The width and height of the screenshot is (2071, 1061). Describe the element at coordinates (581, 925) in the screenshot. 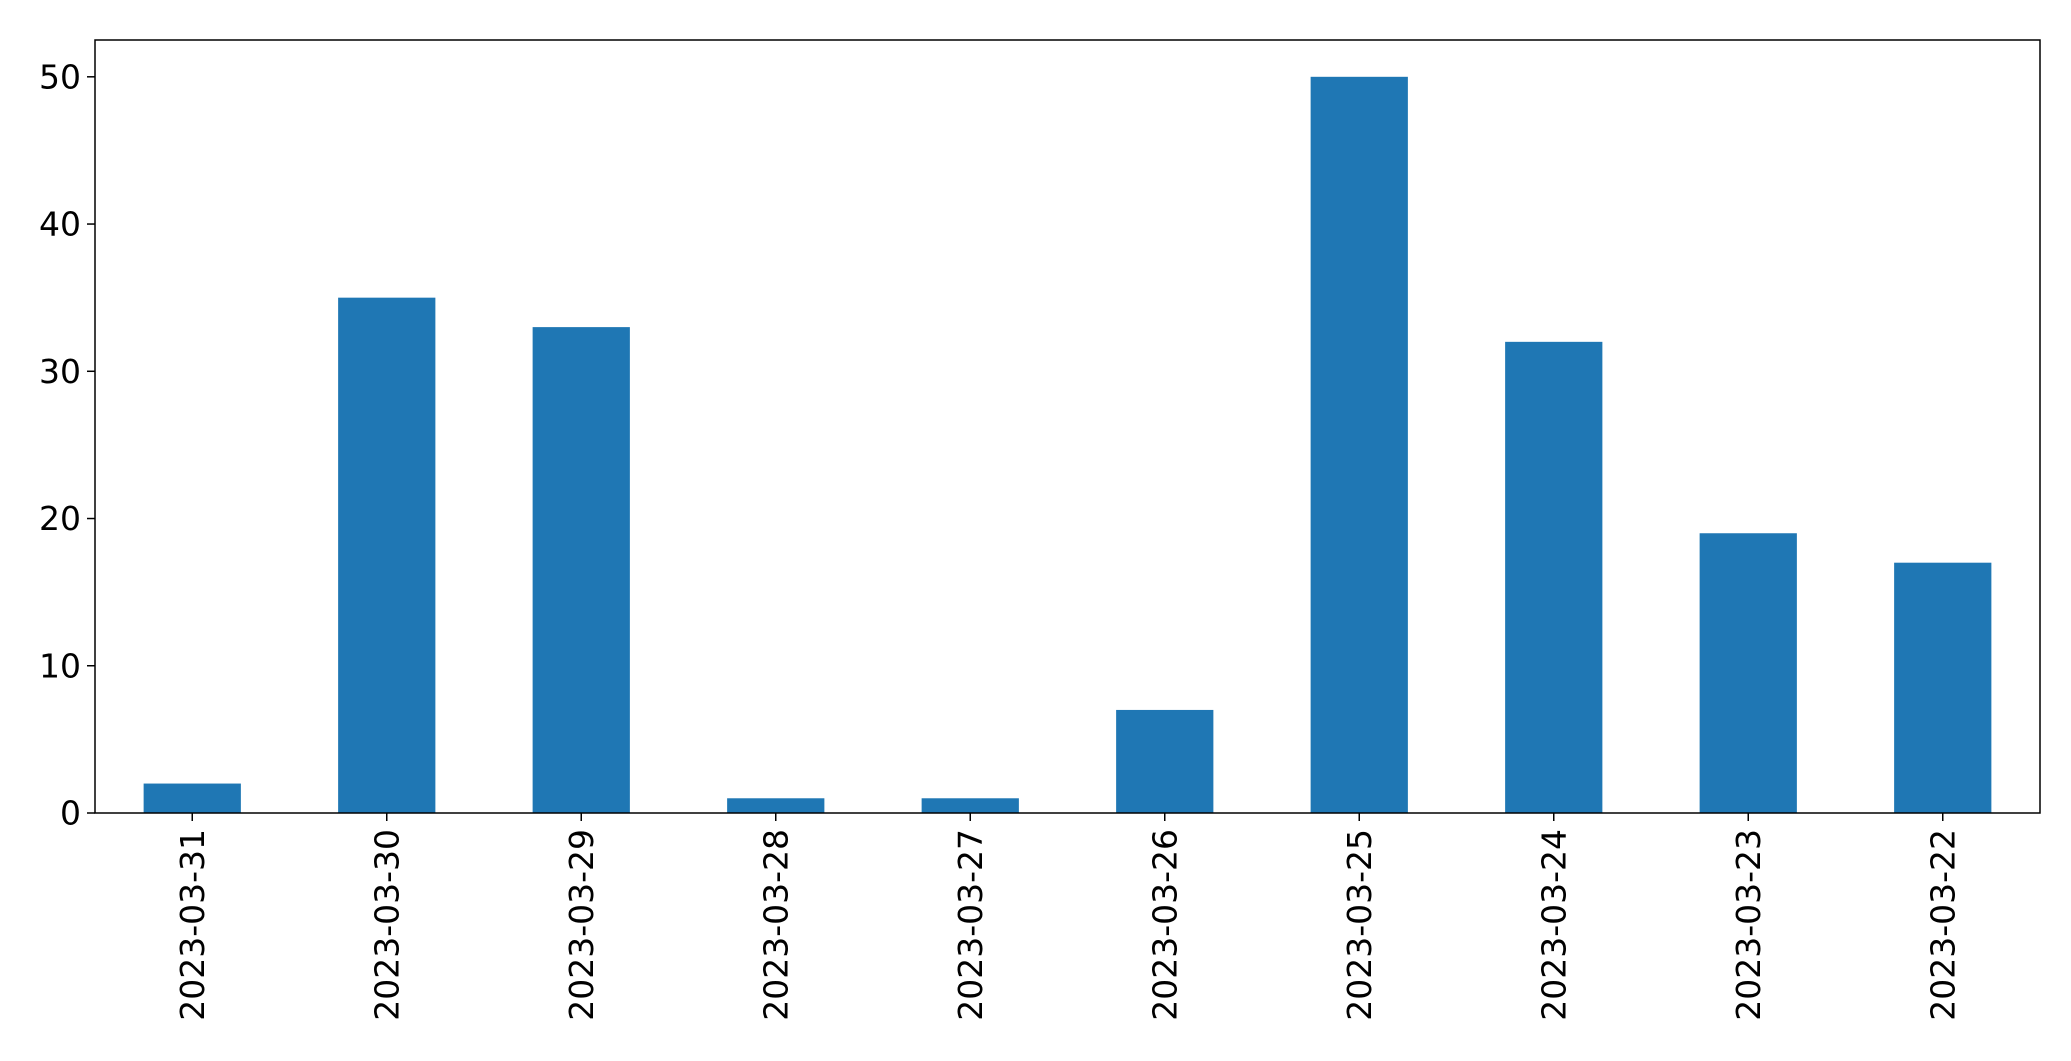

I see `x-tick-label: 2023-03-29` at that location.